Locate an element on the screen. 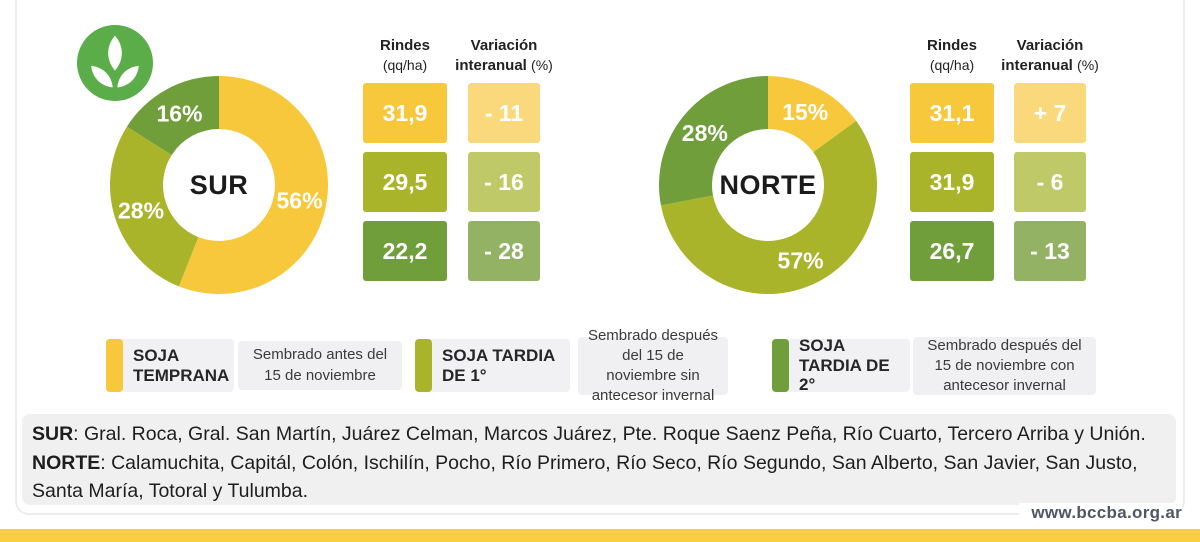 The image size is (1200, 542). rinde-cell: 26,7 is located at coordinates (952, 251).